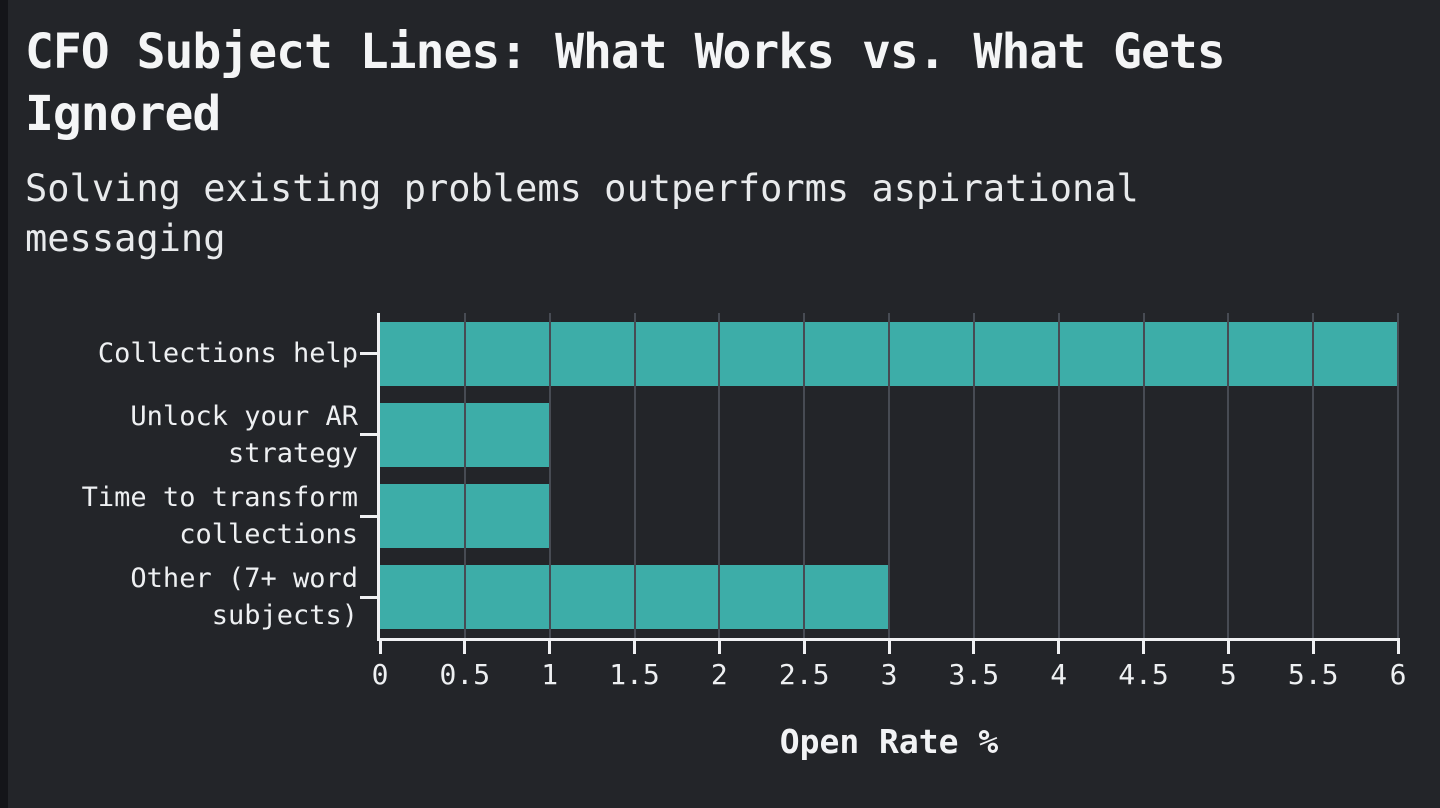 The height and width of the screenshot is (808, 1440). Describe the element at coordinates (380, 674) in the screenshot. I see `x-tick-label: 0` at that location.